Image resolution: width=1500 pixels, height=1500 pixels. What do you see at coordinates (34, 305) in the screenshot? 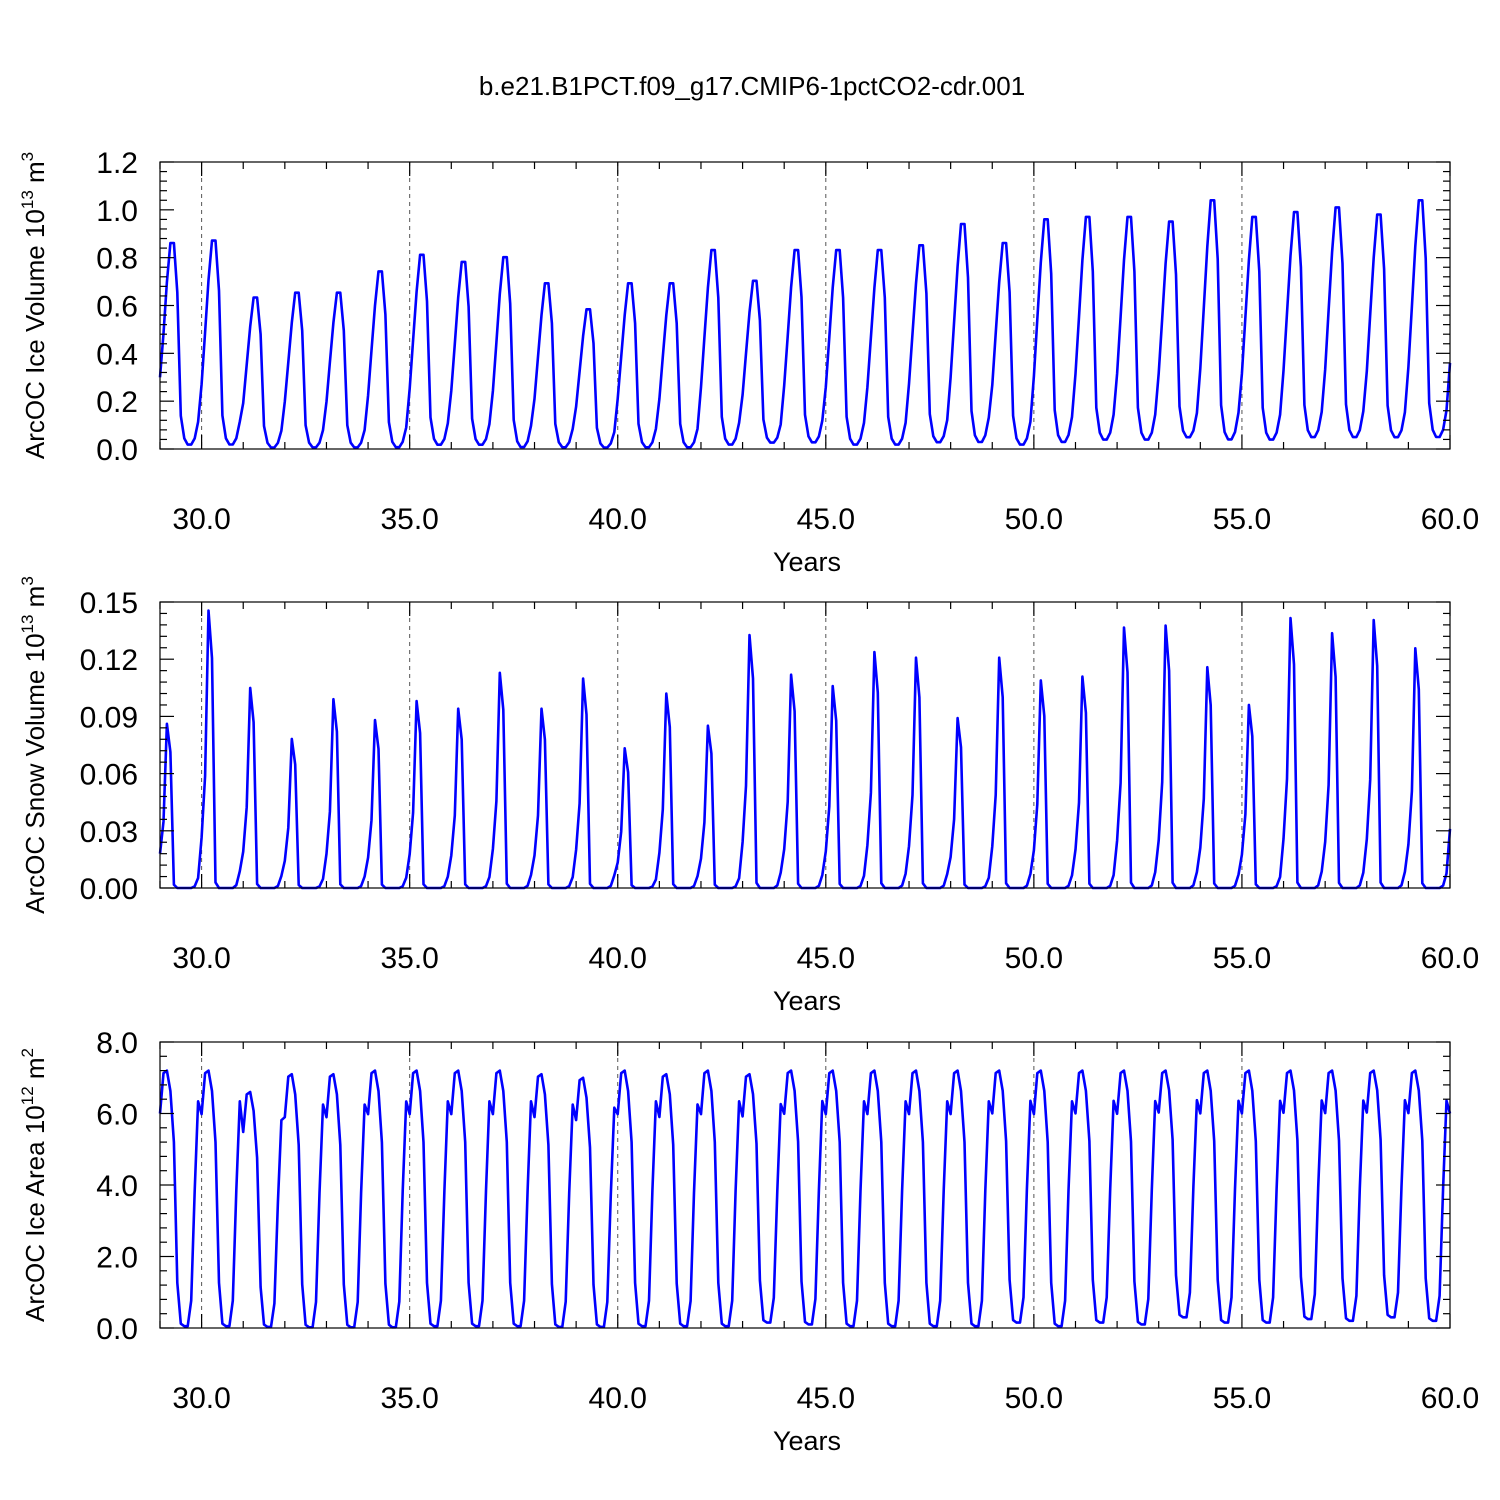
I see `y-axis-title: ArcOC Ice Volume 1013 m3` at bounding box center [34, 305].